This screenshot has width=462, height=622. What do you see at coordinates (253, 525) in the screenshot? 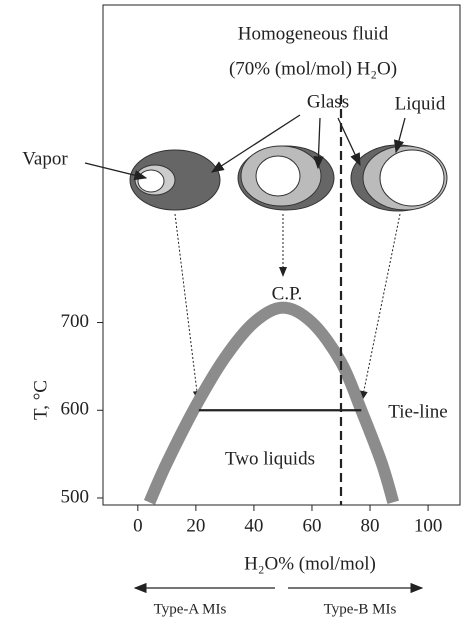
I see `x-tick-label: 40` at bounding box center [253, 525].